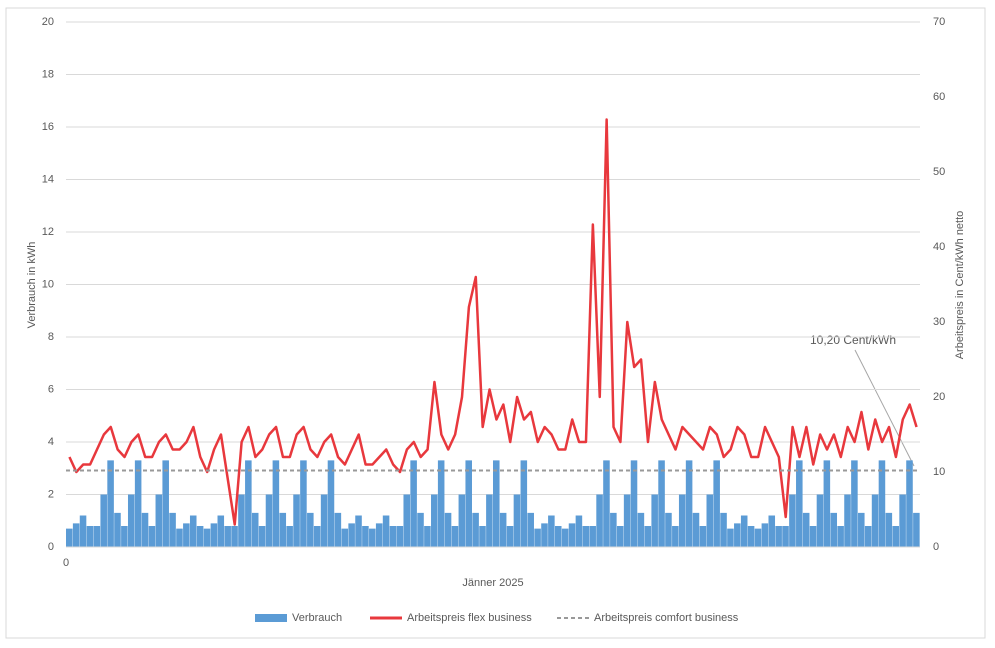 Image resolution: width=995 pixels, height=648 pixels. I want to click on legend-label: Arbeitspreis comfort business, so click(666, 618).